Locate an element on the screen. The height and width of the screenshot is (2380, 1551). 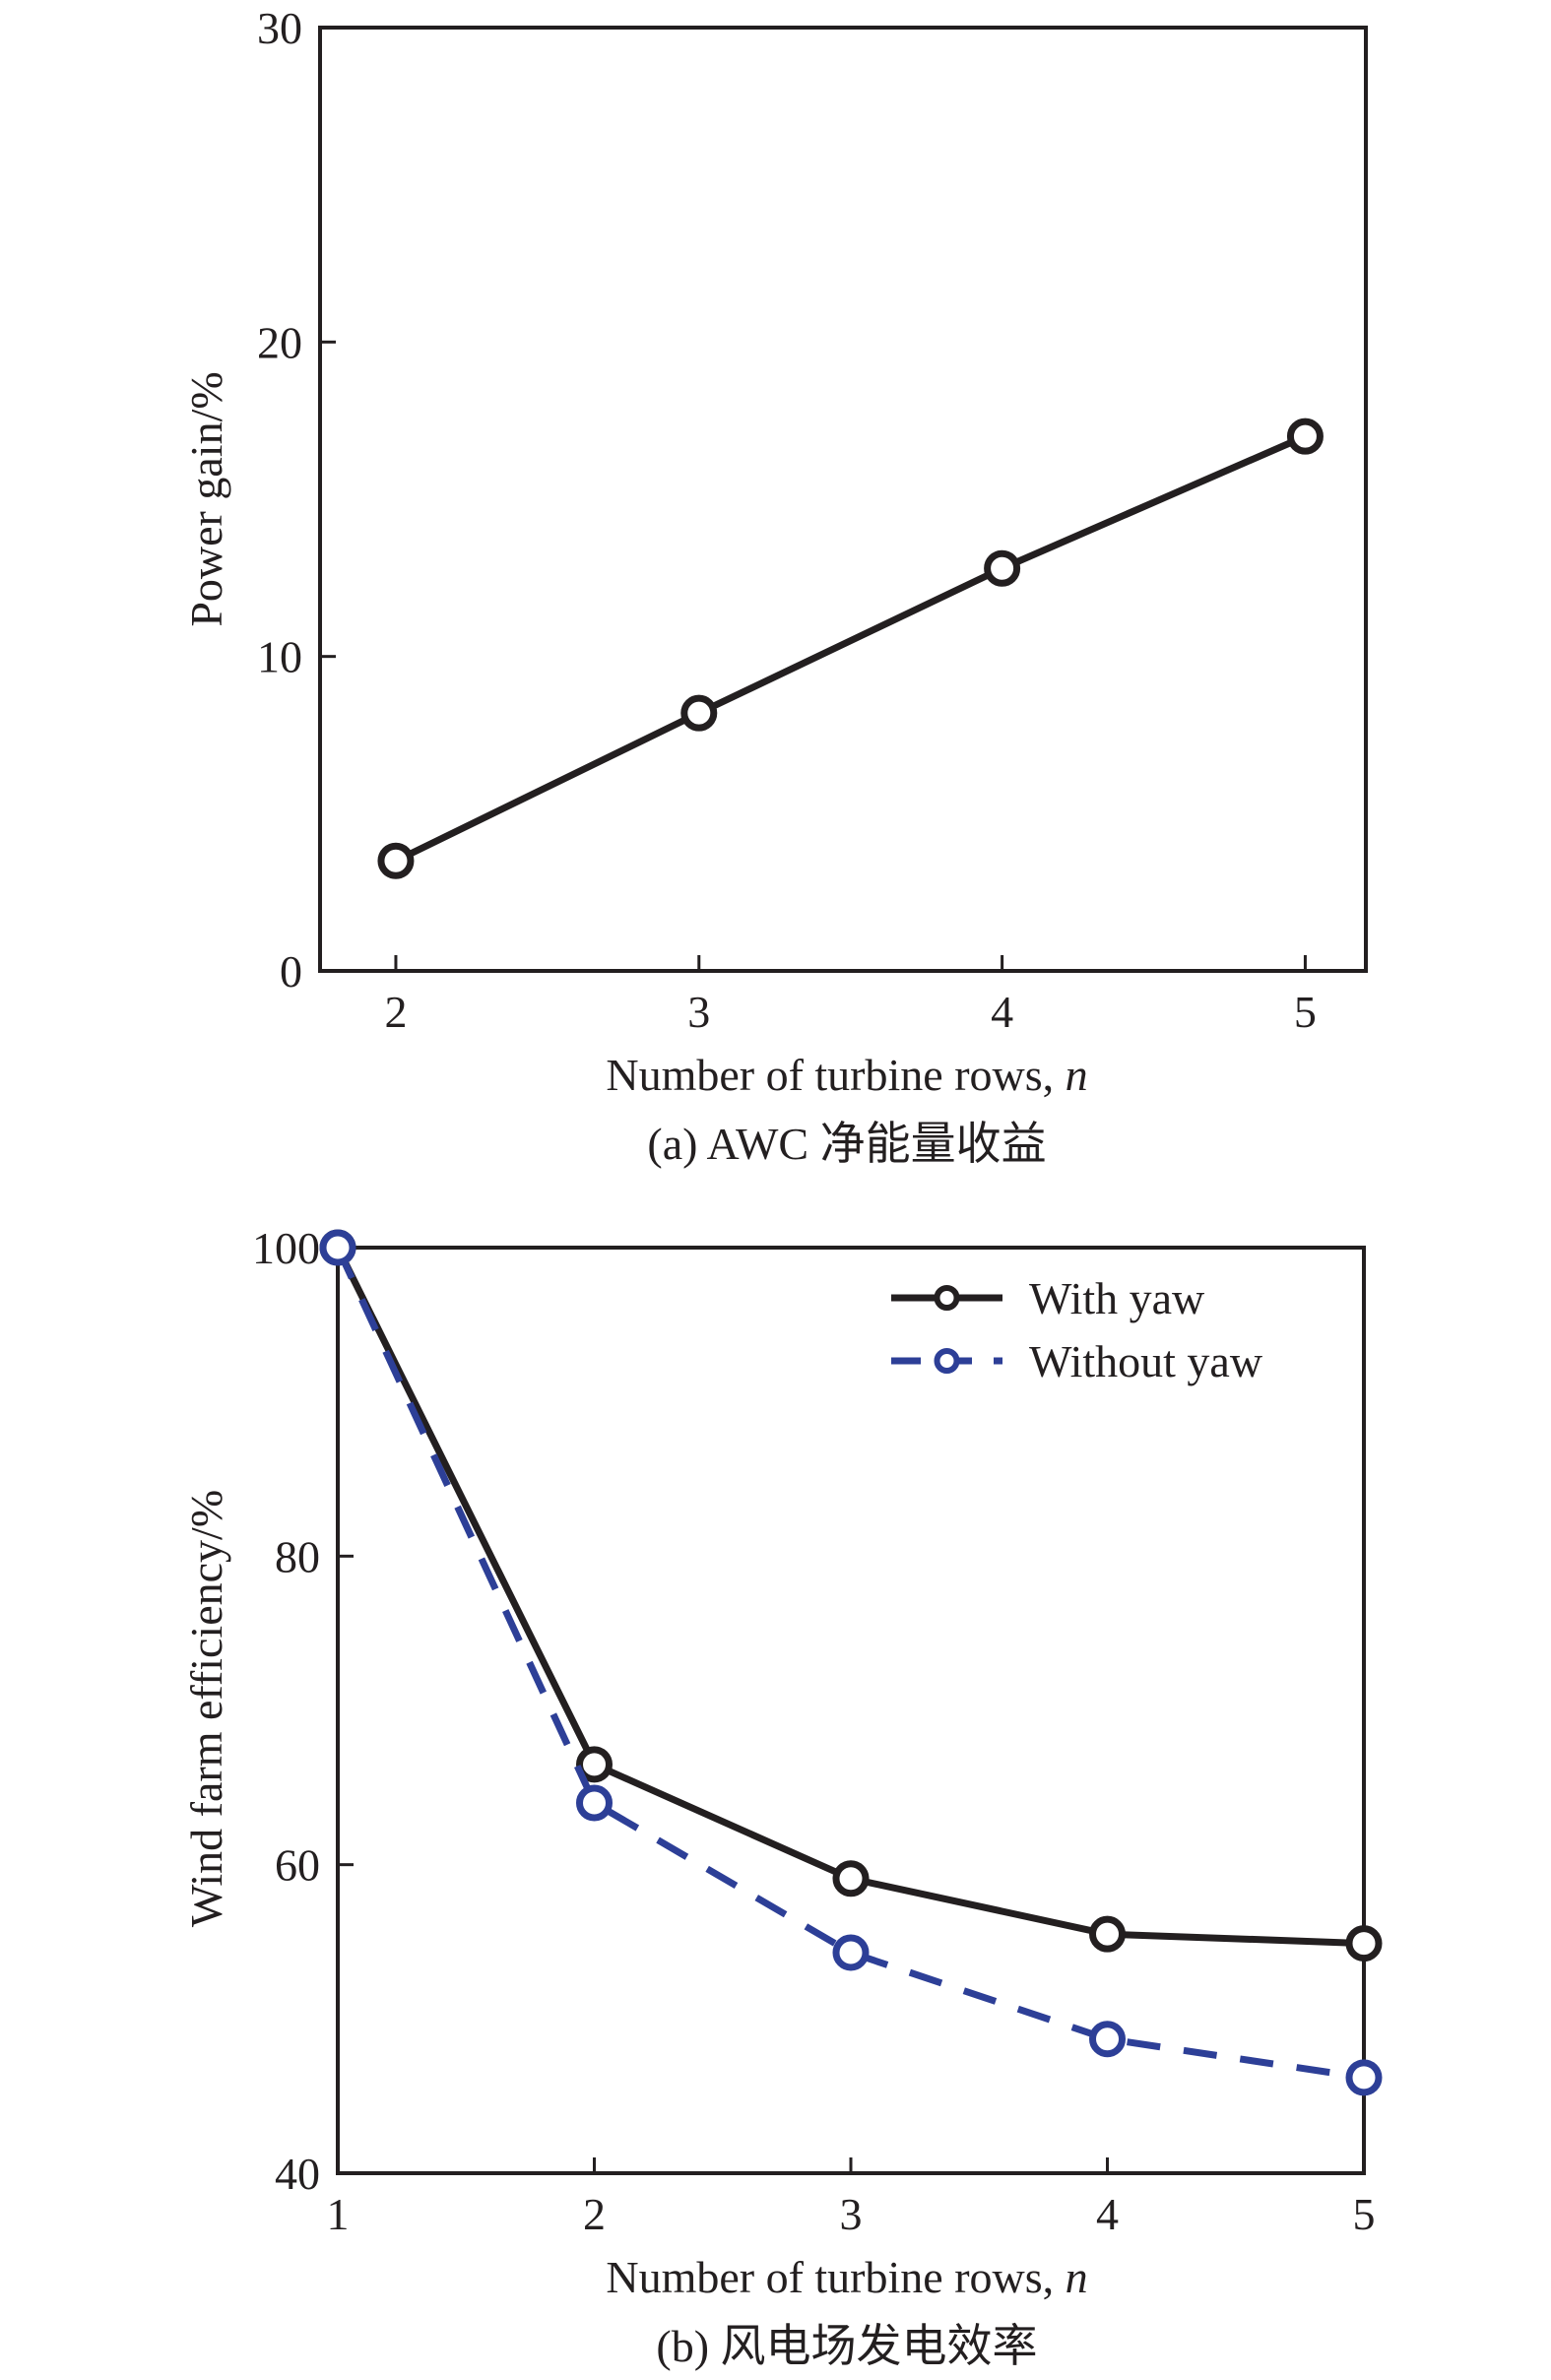
x-axis-label-var-b: n is located at coordinates (1077, 2277).